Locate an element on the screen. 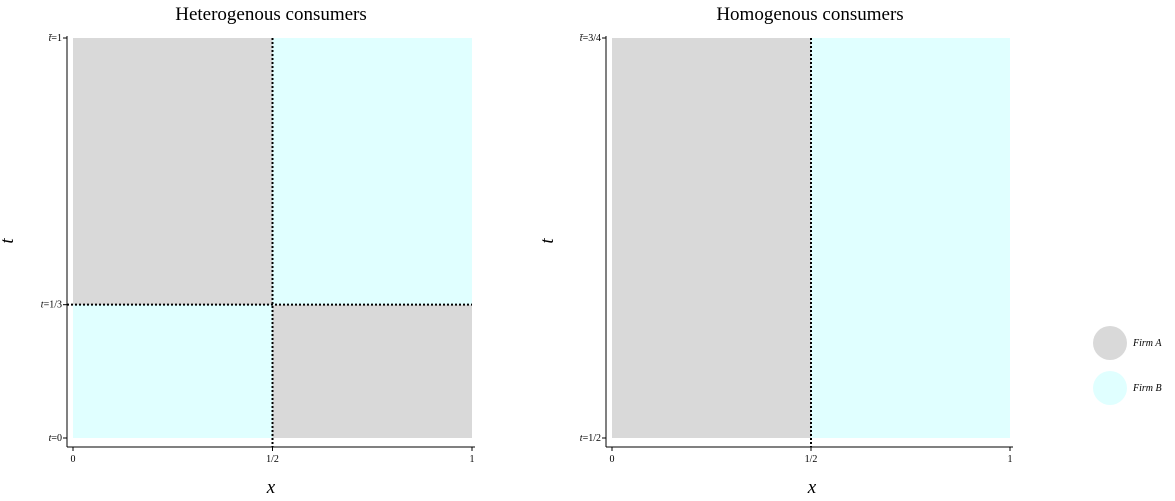 Image resolution: width=1175 pixels, height=501 pixels. legend-label: Firm B is located at coordinates (1147, 388).